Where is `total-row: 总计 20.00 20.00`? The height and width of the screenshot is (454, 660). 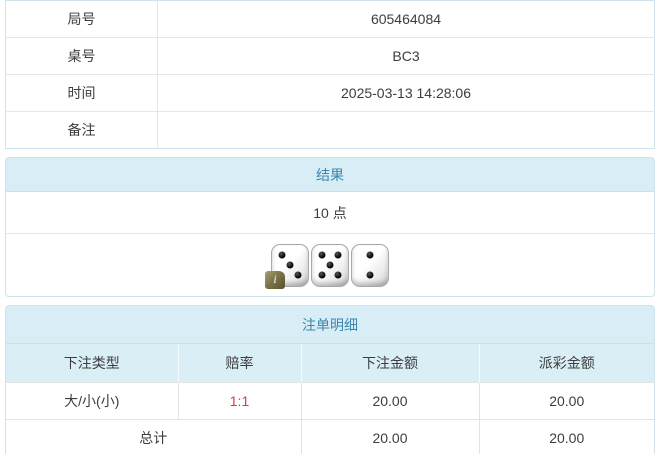
total-row: 总计 20.00 20.00 is located at coordinates (330, 436).